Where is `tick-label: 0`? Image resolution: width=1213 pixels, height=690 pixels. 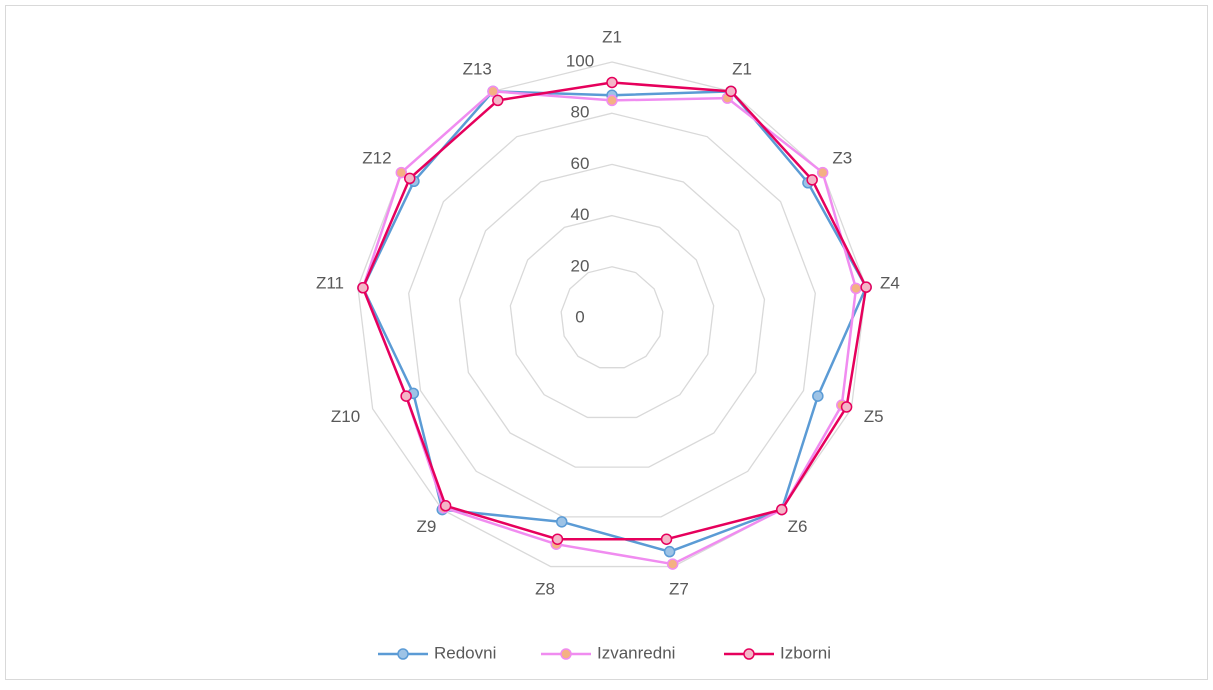 tick-label: 0 is located at coordinates (579, 316).